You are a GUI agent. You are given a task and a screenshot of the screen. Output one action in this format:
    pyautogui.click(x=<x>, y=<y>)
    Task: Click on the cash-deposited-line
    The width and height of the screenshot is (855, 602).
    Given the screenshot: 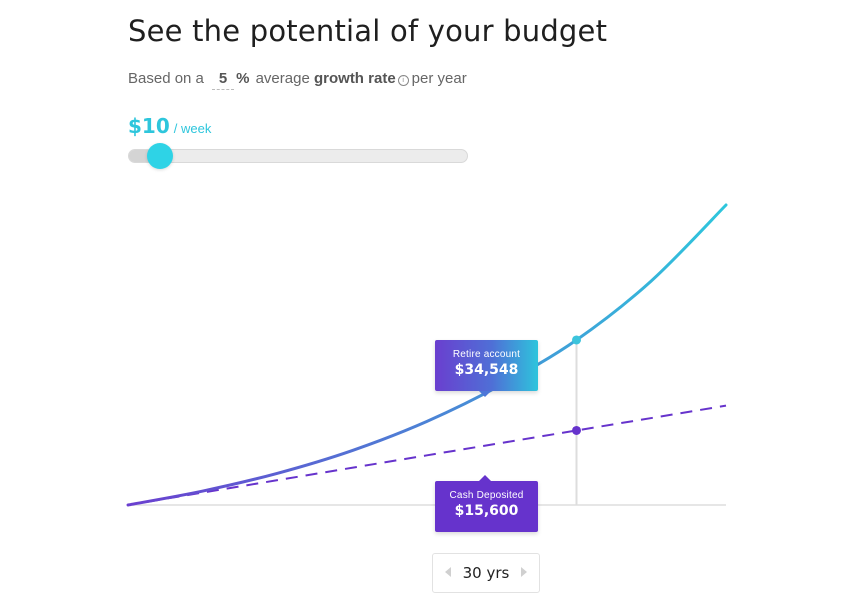 What is the action you would take?
    pyautogui.click(x=427, y=455)
    